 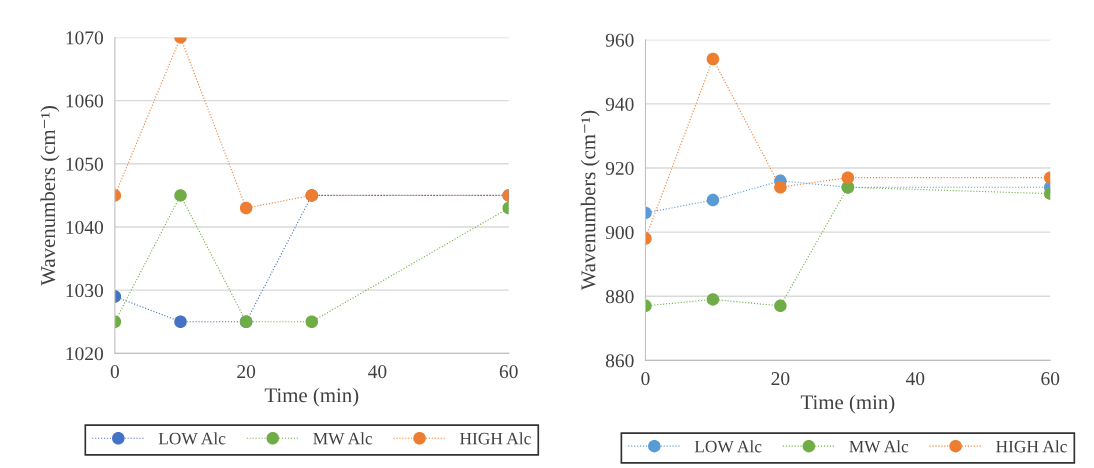 What do you see at coordinates (85, 101) in the screenshot?
I see `y-tick-label: 1060` at bounding box center [85, 101].